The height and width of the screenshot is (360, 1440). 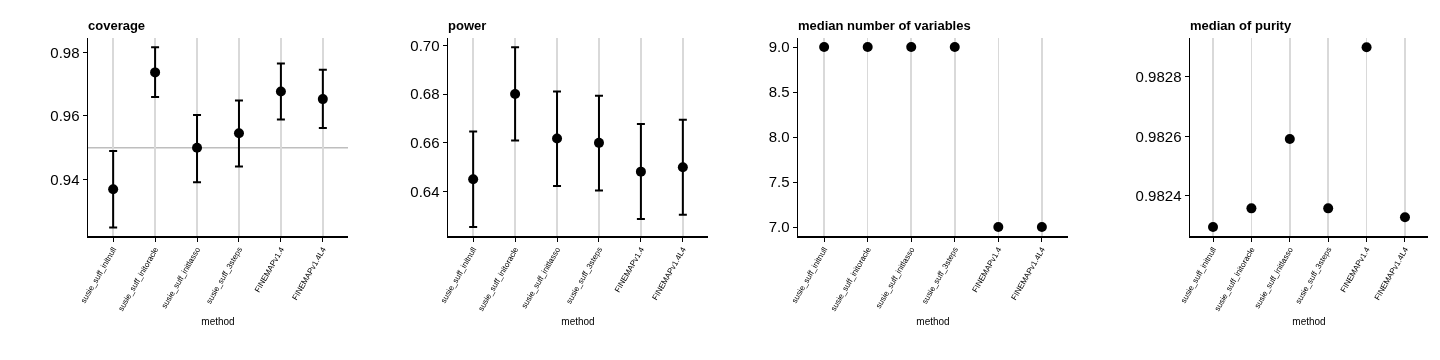 What do you see at coordinates (1241, 25) in the screenshot?
I see `chart-title: median of purity` at bounding box center [1241, 25].